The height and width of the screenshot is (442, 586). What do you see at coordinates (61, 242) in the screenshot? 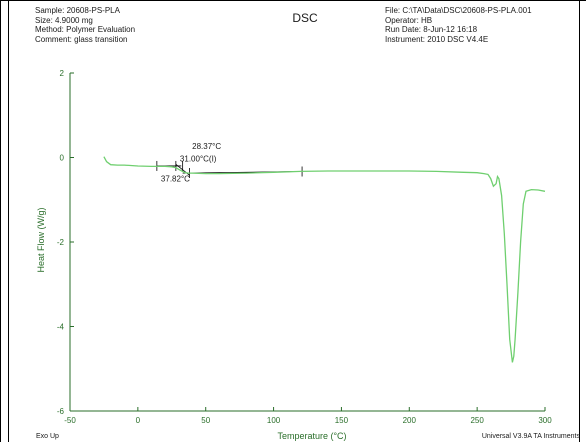
I see `y-tick-label: -2` at bounding box center [61, 242].